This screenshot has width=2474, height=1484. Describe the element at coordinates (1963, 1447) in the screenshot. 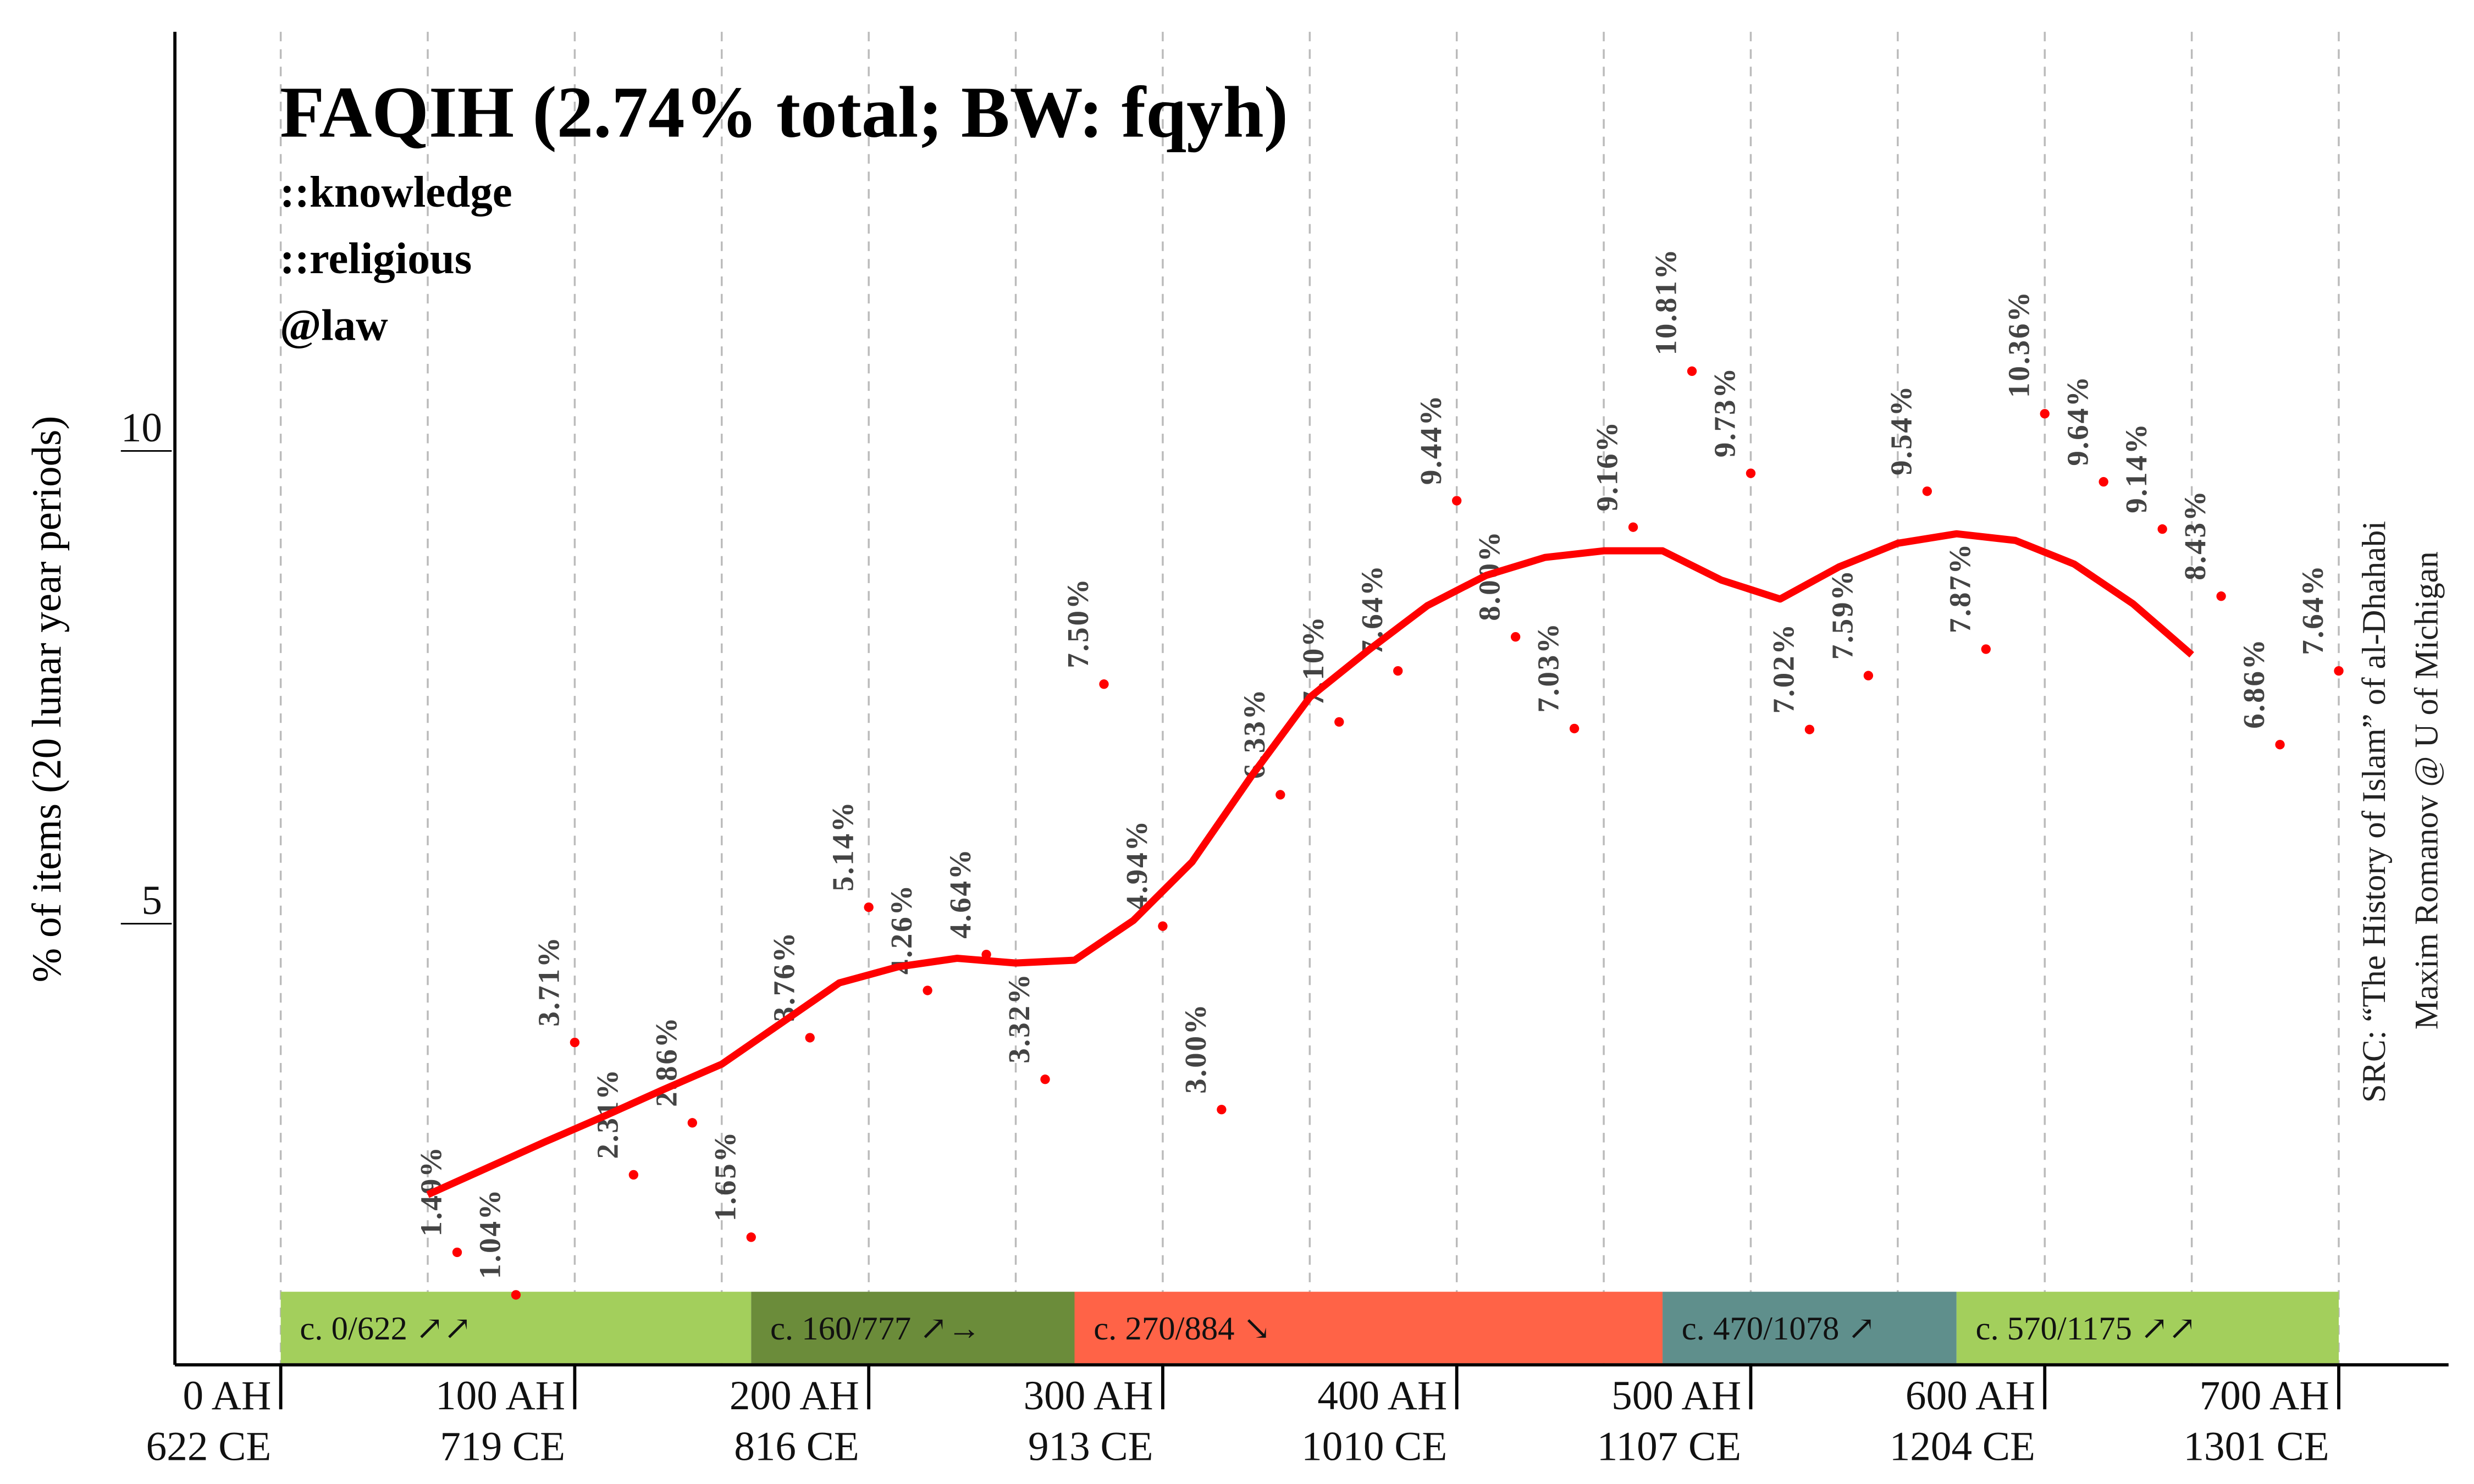

I see `x-tick-label-ce: 1204 CE` at that location.